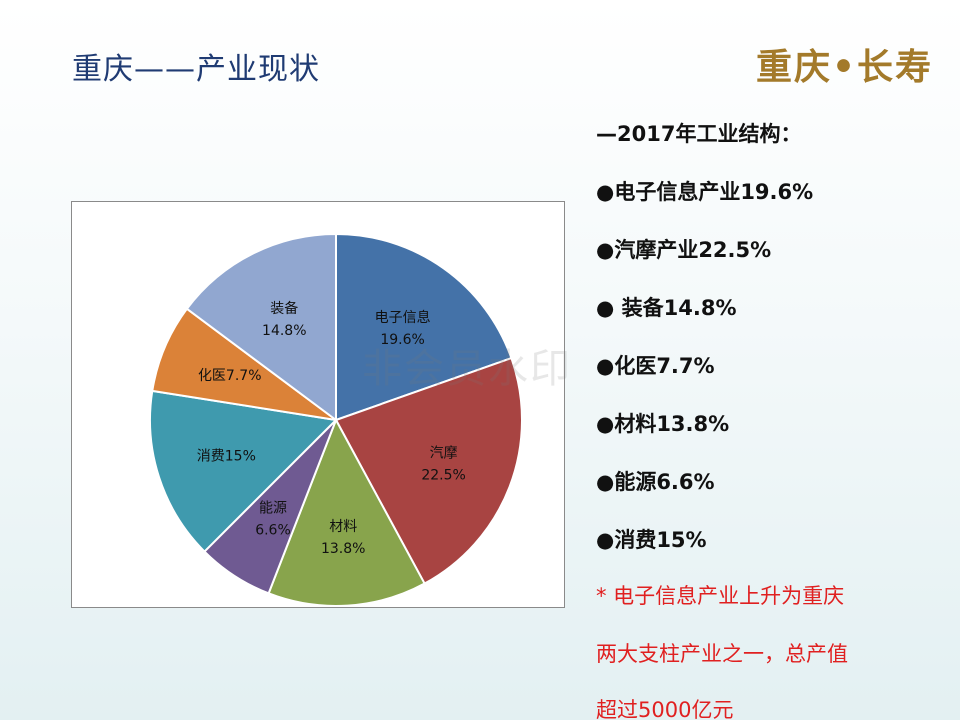 This screenshot has width=960, height=724. I want to click on list-heading: —2017年工业结构：, so click(699, 134).